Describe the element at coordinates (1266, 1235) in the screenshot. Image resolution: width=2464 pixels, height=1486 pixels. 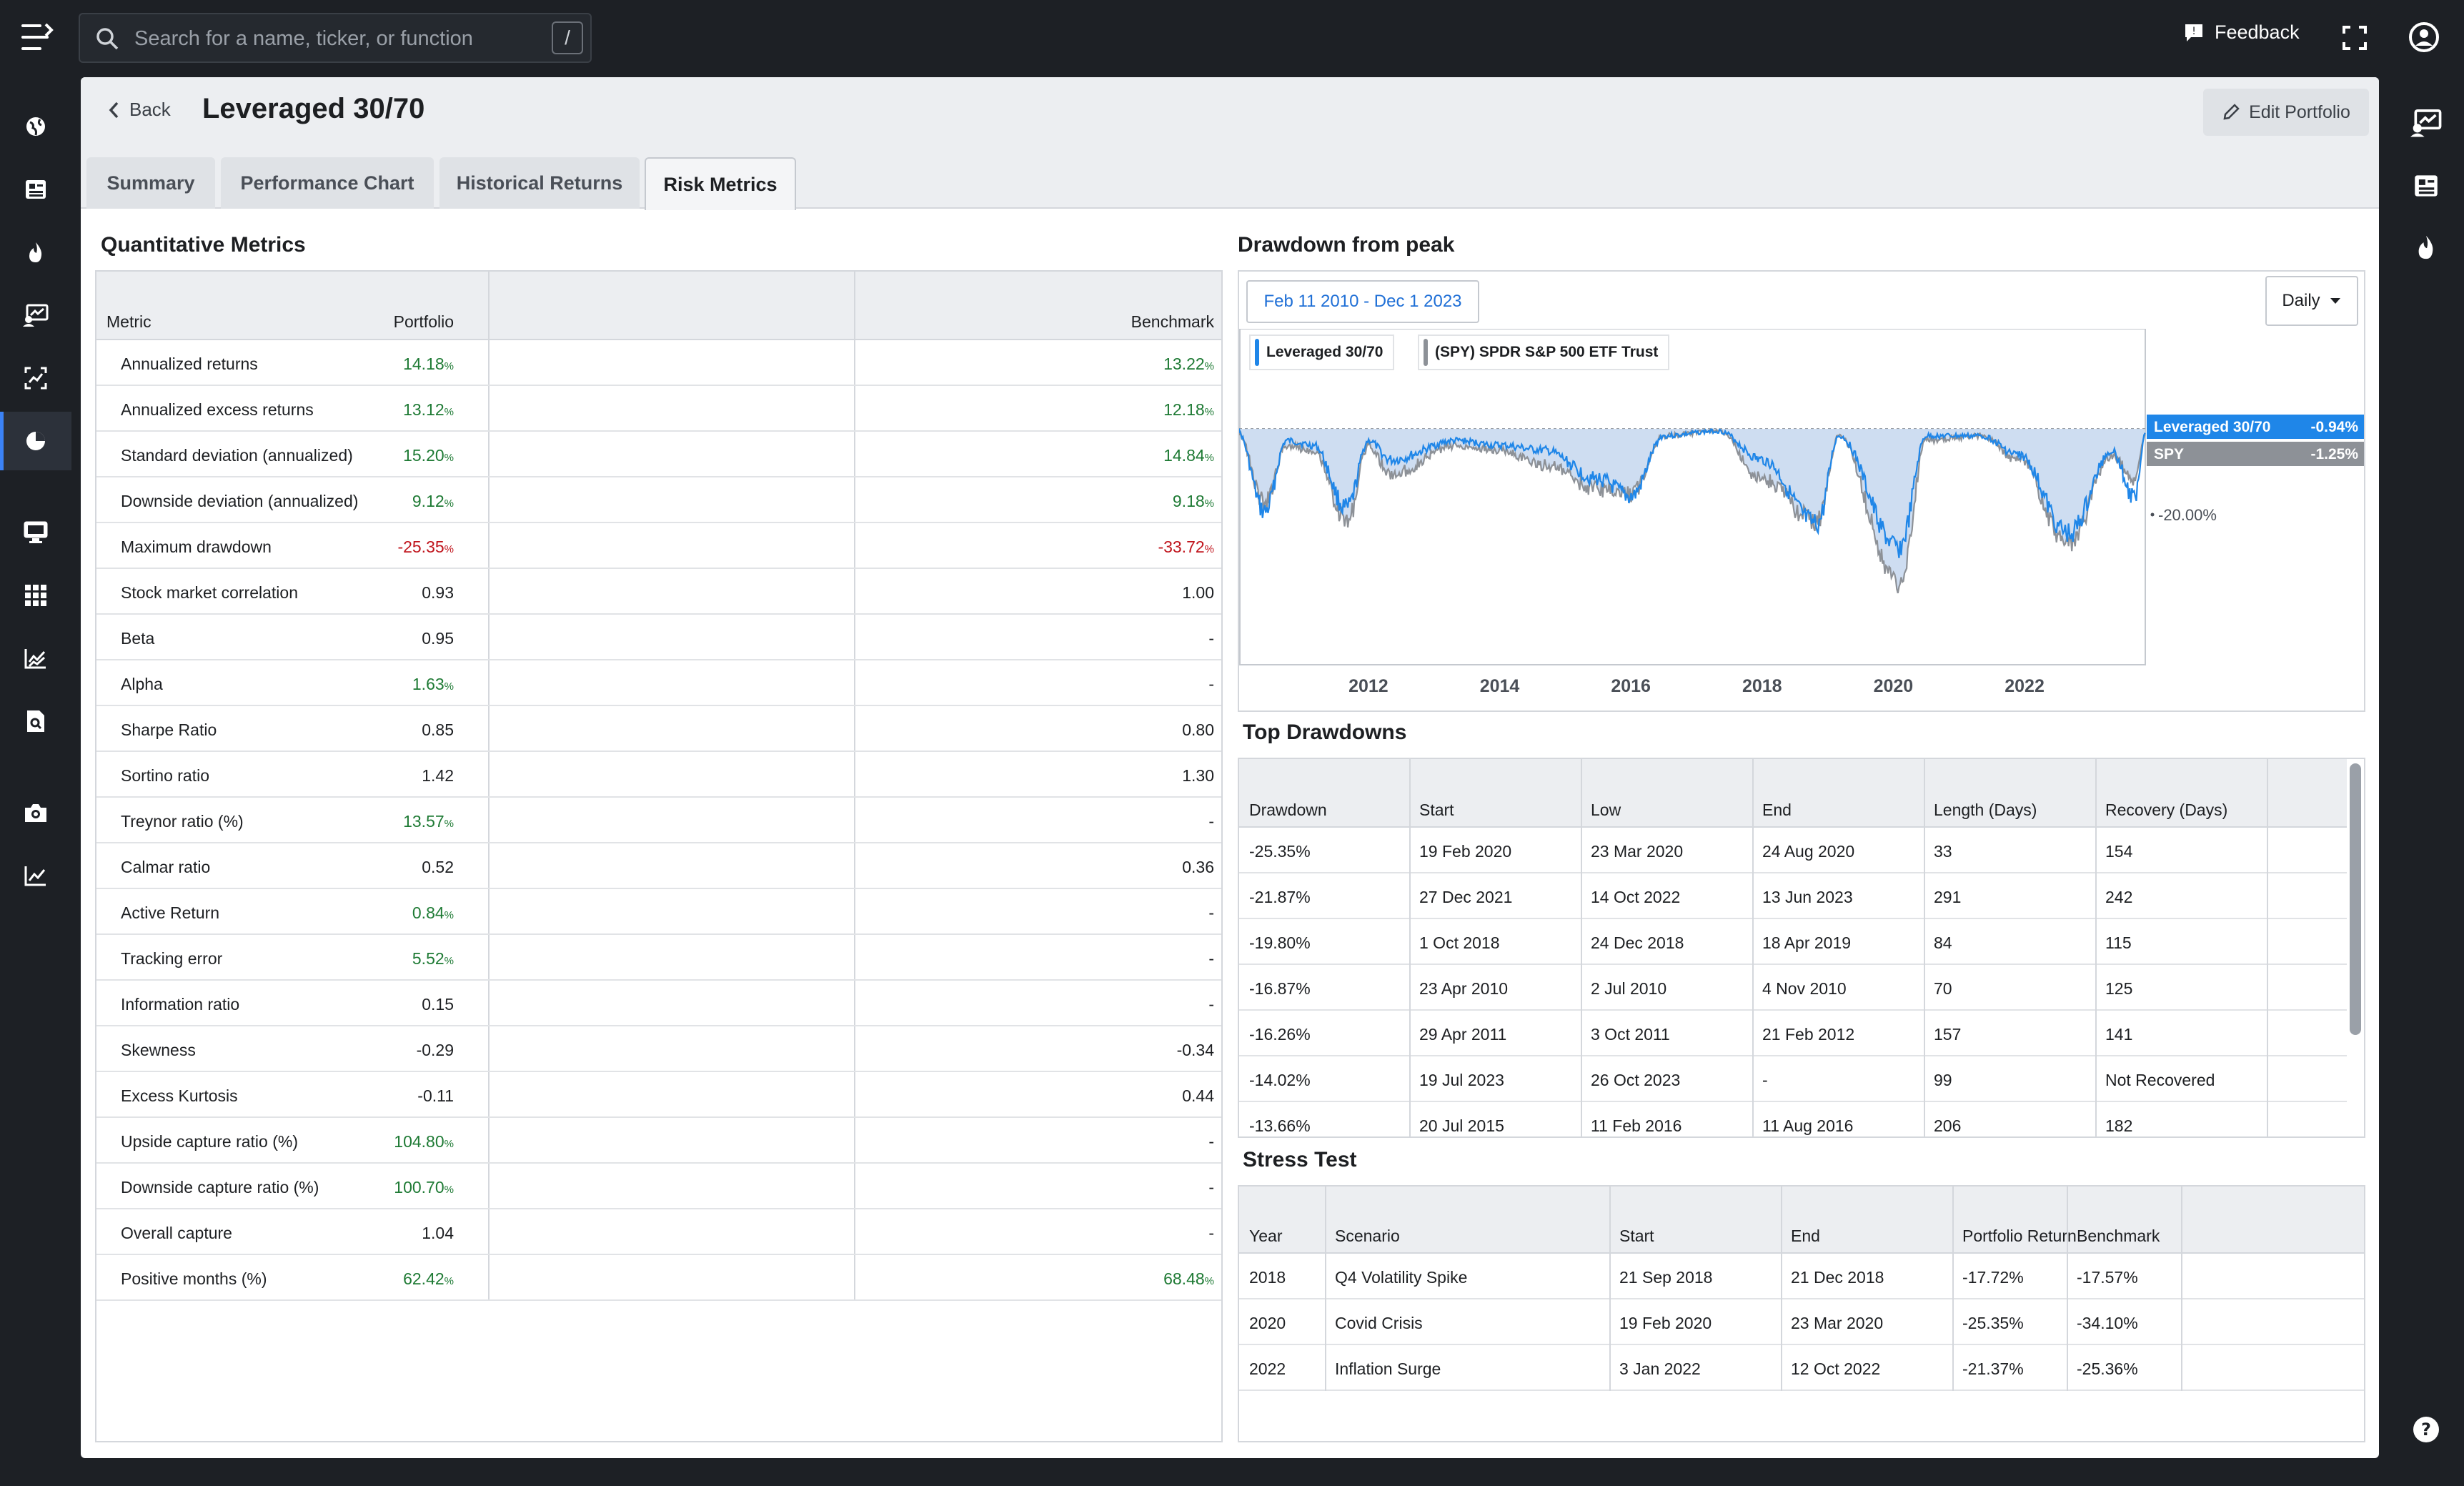
I see `column-header: Year` at that location.